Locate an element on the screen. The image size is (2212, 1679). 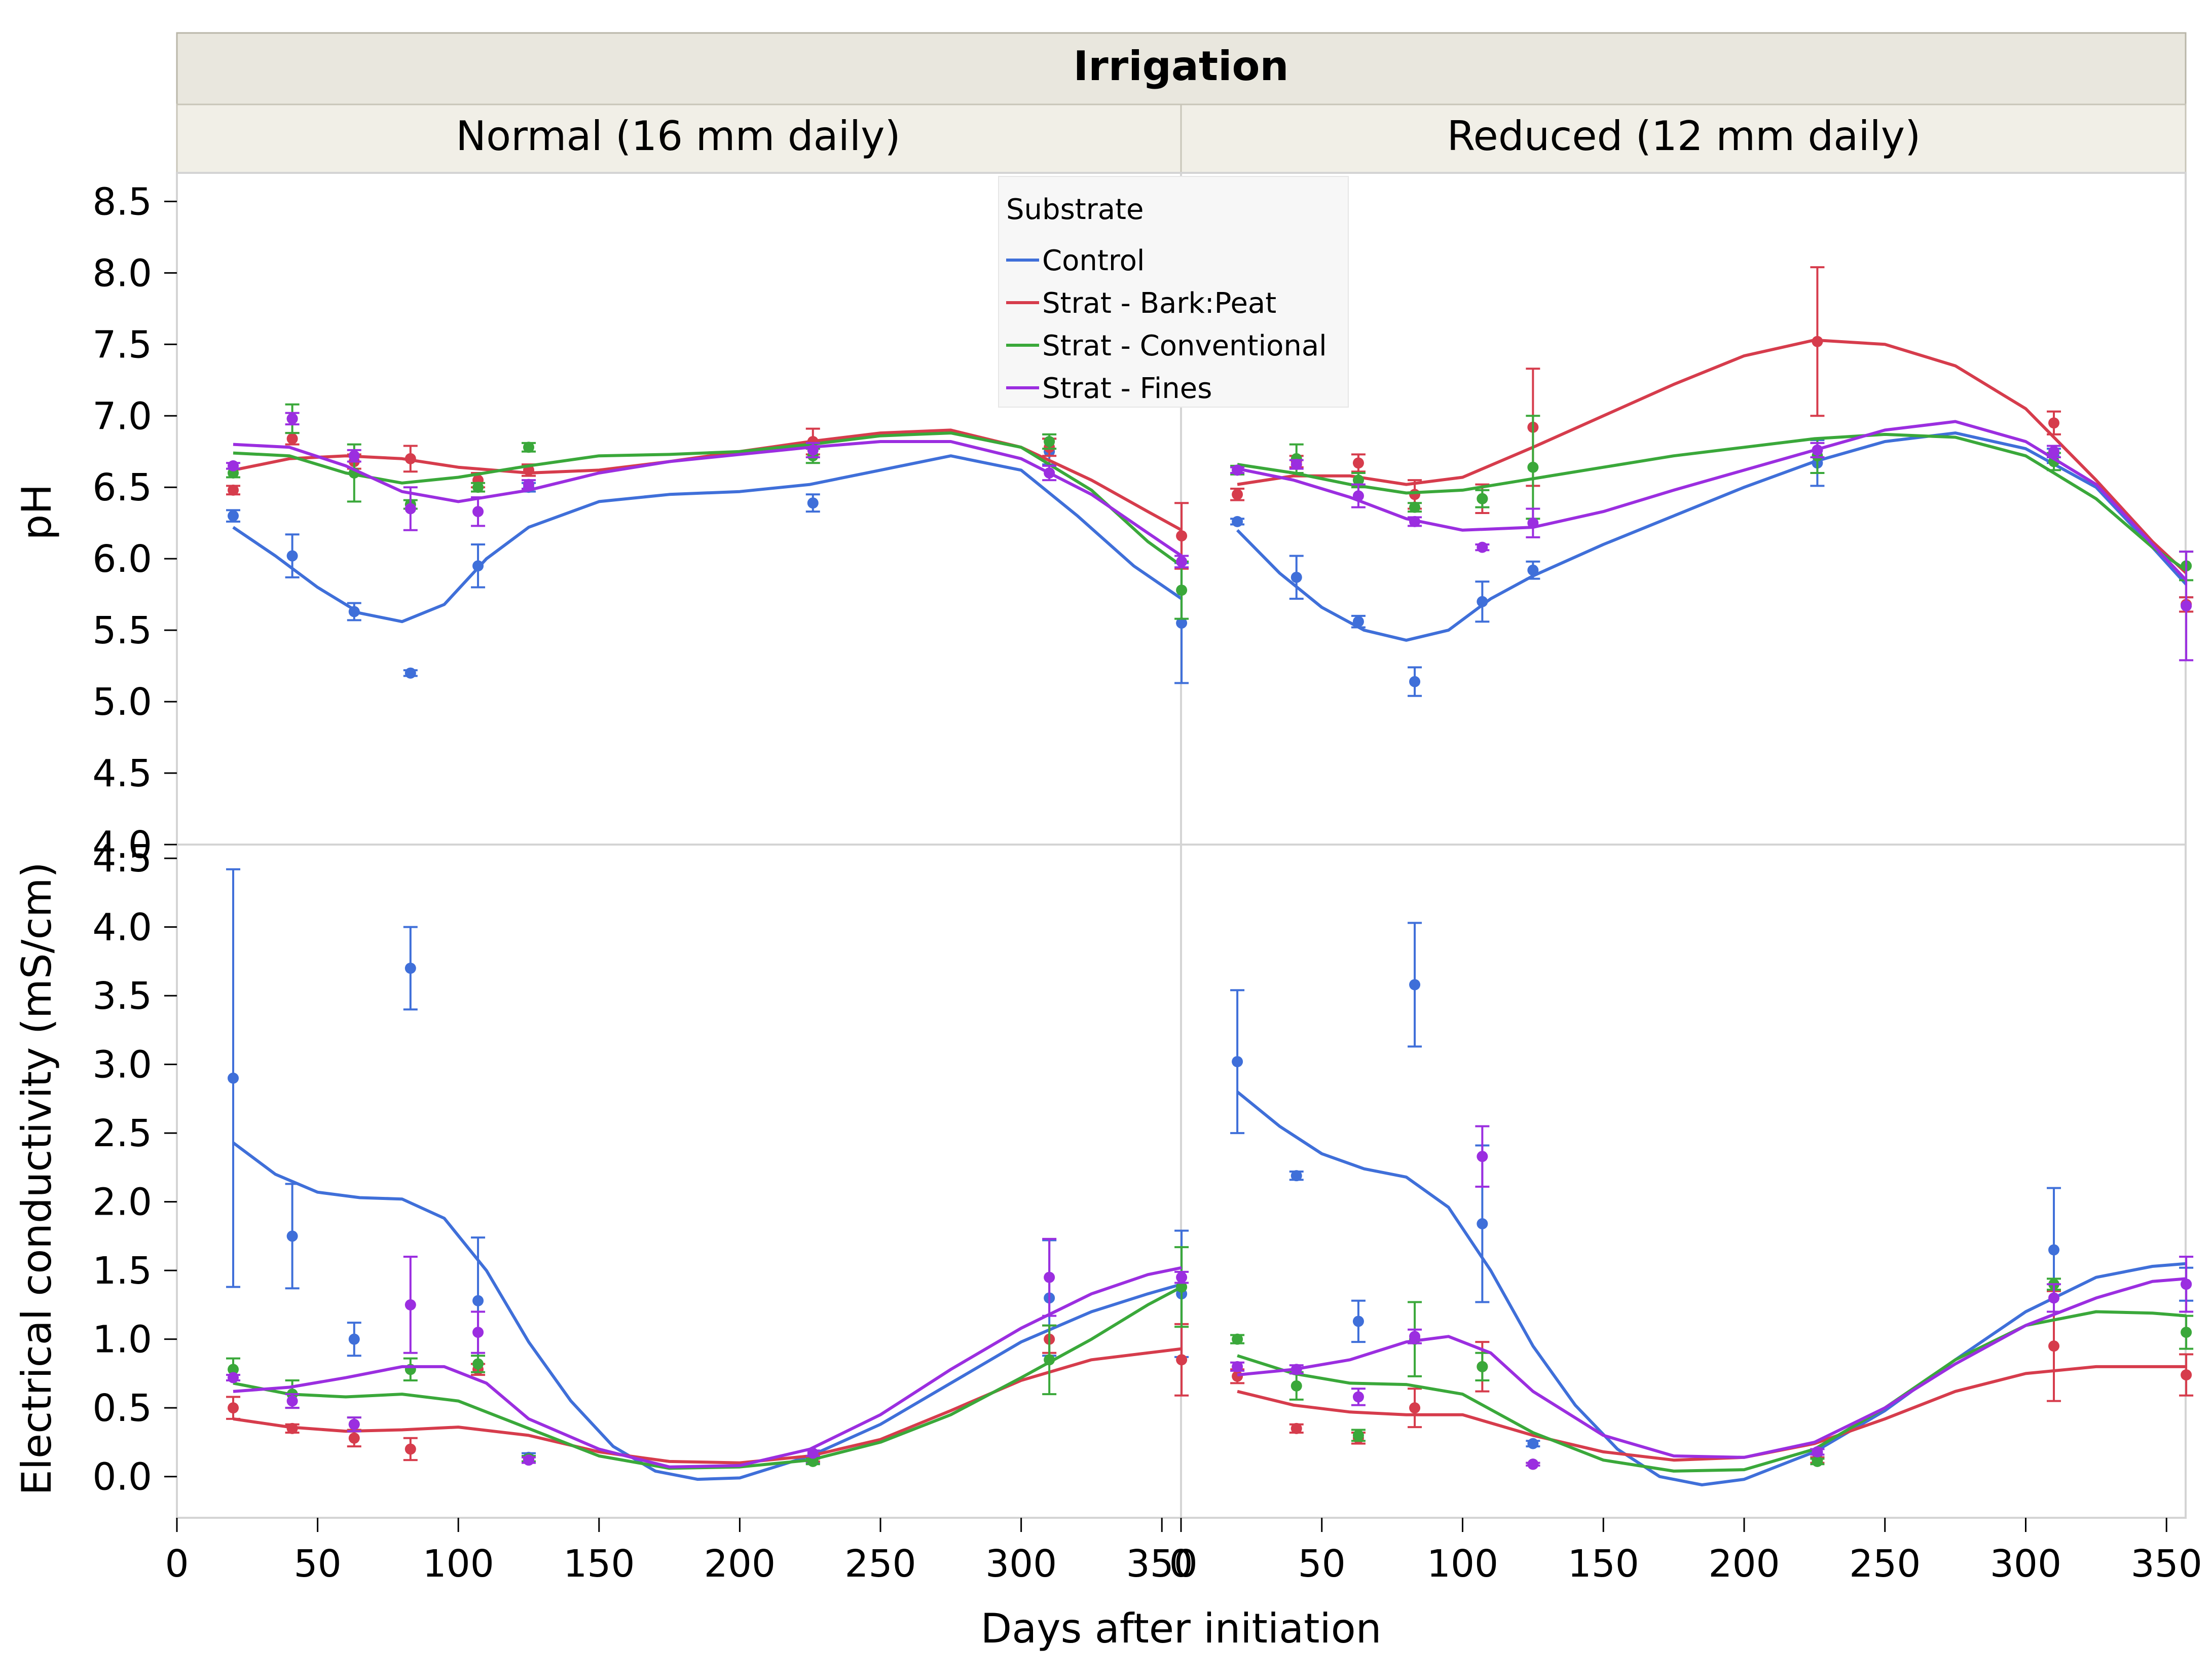
x-tick-label: 350 is located at coordinates (1162, 1564).